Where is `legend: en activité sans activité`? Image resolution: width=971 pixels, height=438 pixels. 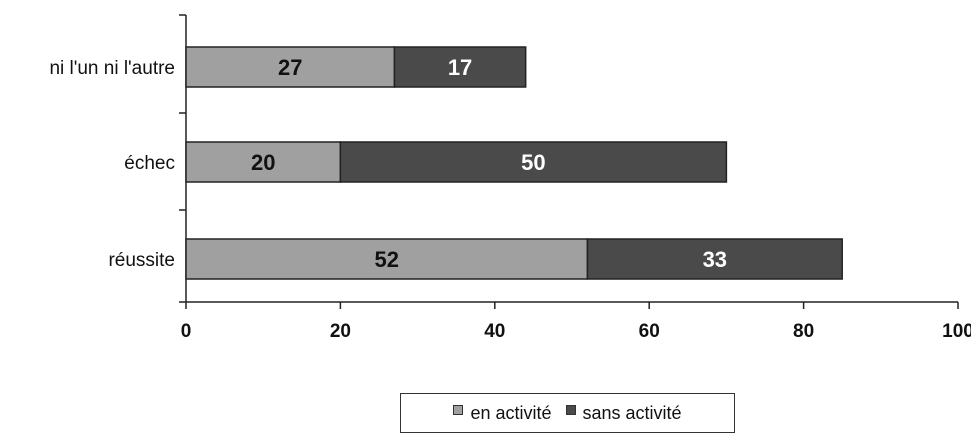 legend: en activité sans activité is located at coordinates (567, 413).